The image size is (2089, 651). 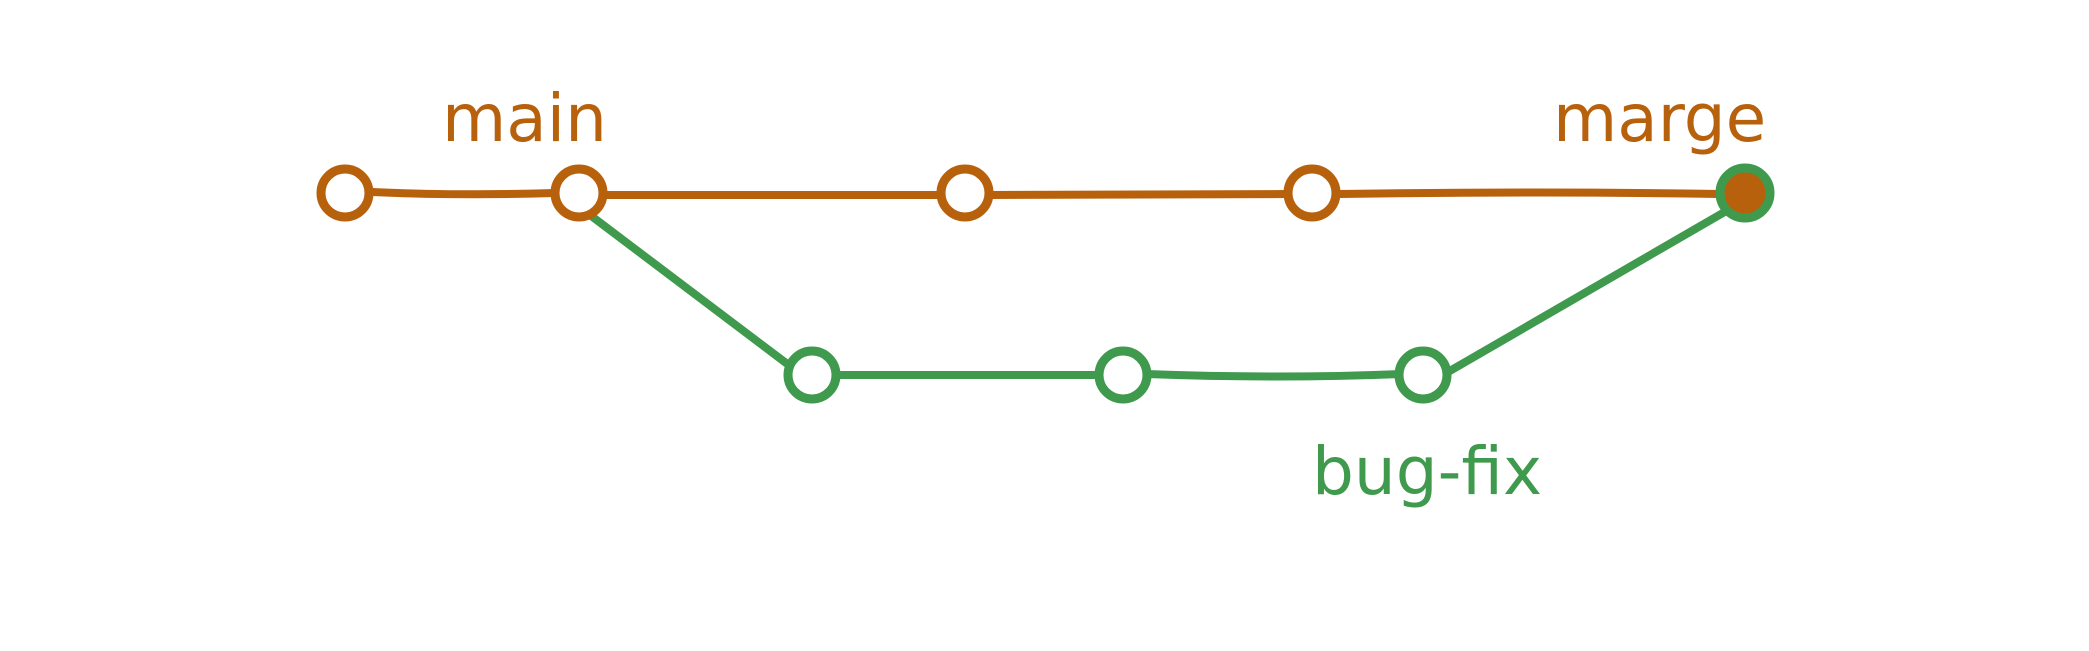 I want to click on bugfix-edge-branch, so click(x=690, y=290).